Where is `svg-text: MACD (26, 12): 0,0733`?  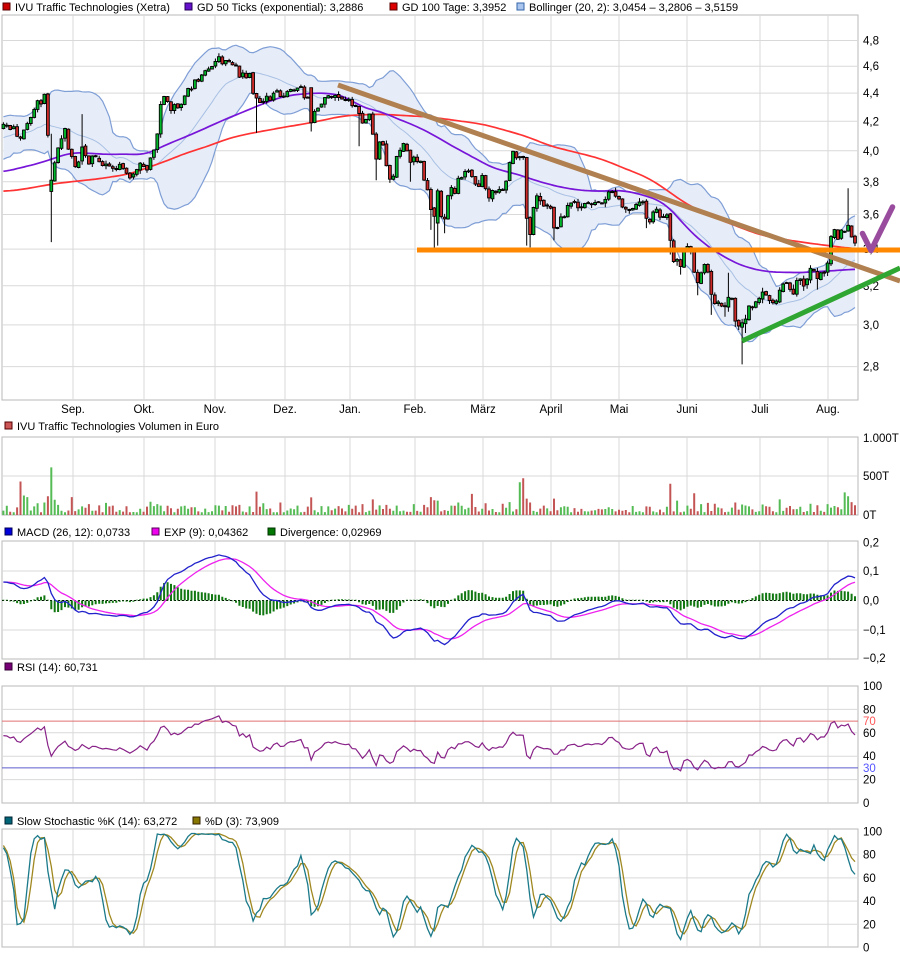
svg-text: MACD (26, 12): 0,0733 is located at coordinates (73, 533).